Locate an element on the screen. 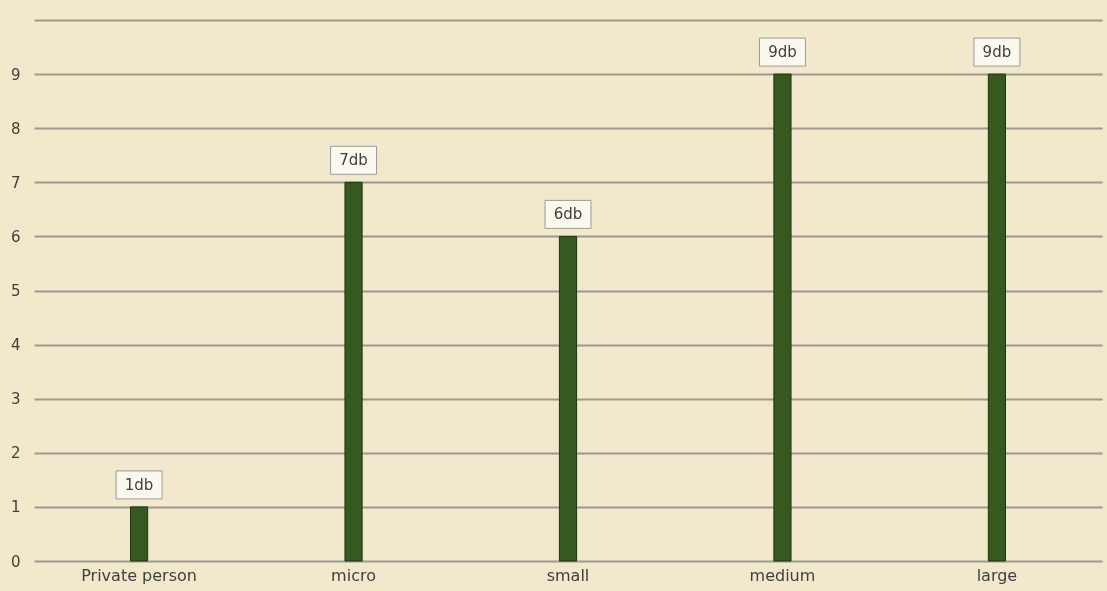 The height and width of the screenshot is (591, 1107). data-label: 1db is located at coordinates (139, 484).